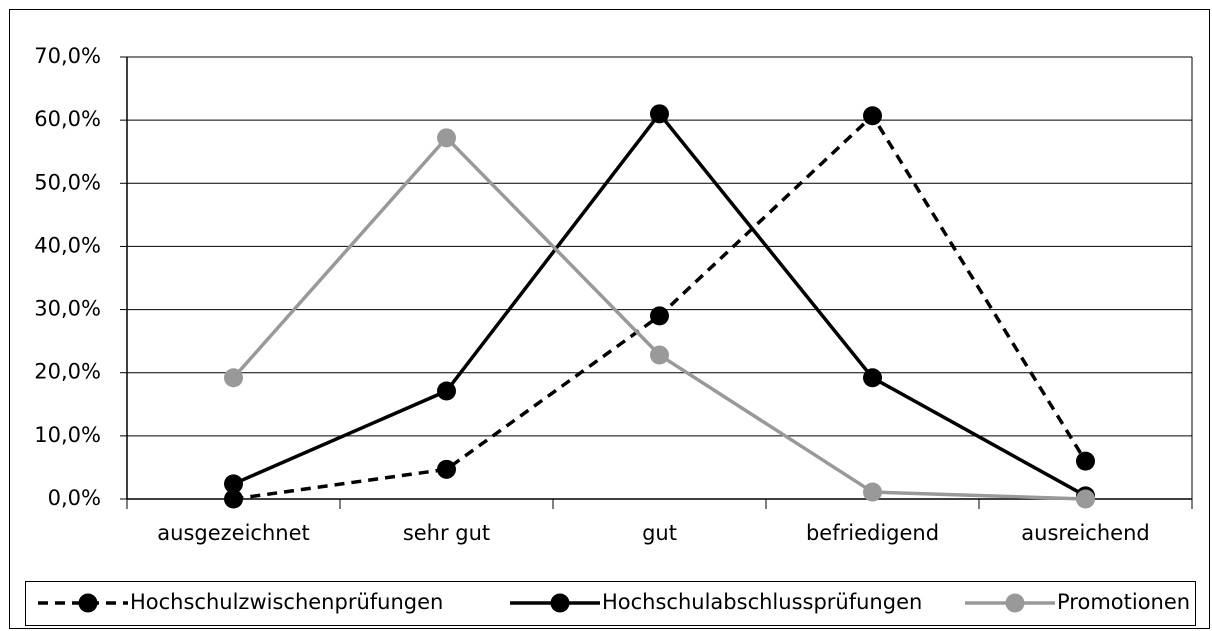  What do you see at coordinates (67, 119) in the screenshot?
I see `y-tick-label: 60,0%` at bounding box center [67, 119].